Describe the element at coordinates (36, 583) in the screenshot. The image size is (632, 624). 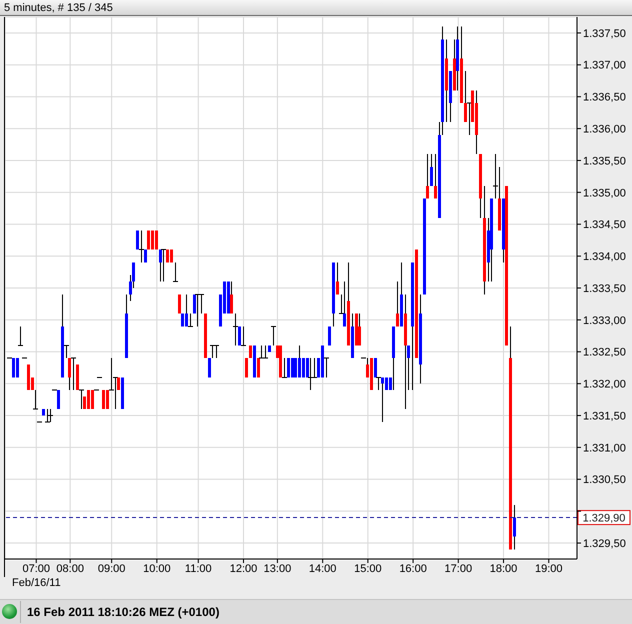
I see `text: Feb/16/11` at that location.